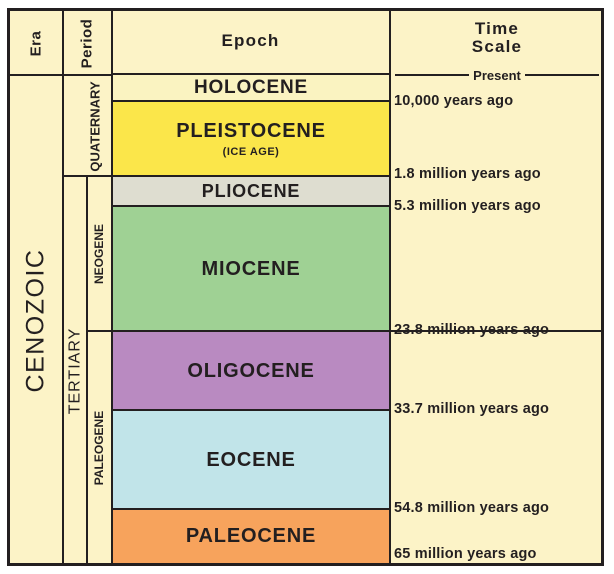  What do you see at coordinates (602, 287) in the screenshot?
I see `border-right` at bounding box center [602, 287].